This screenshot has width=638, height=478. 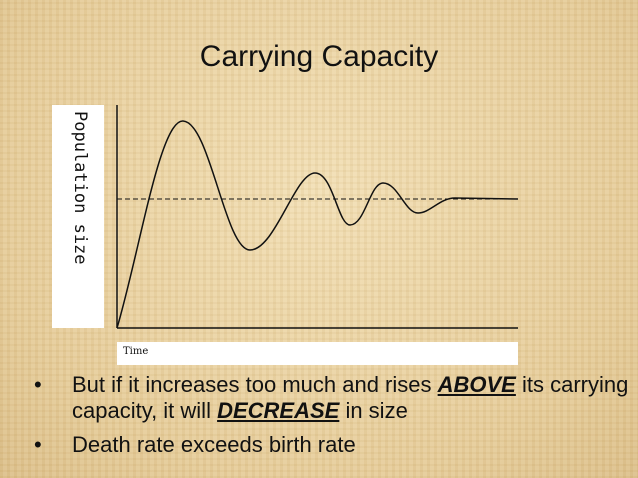 What do you see at coordinates (317, 353) in the screenshot?
I see `x-label-box: Time` at bounding box center [317, 353].